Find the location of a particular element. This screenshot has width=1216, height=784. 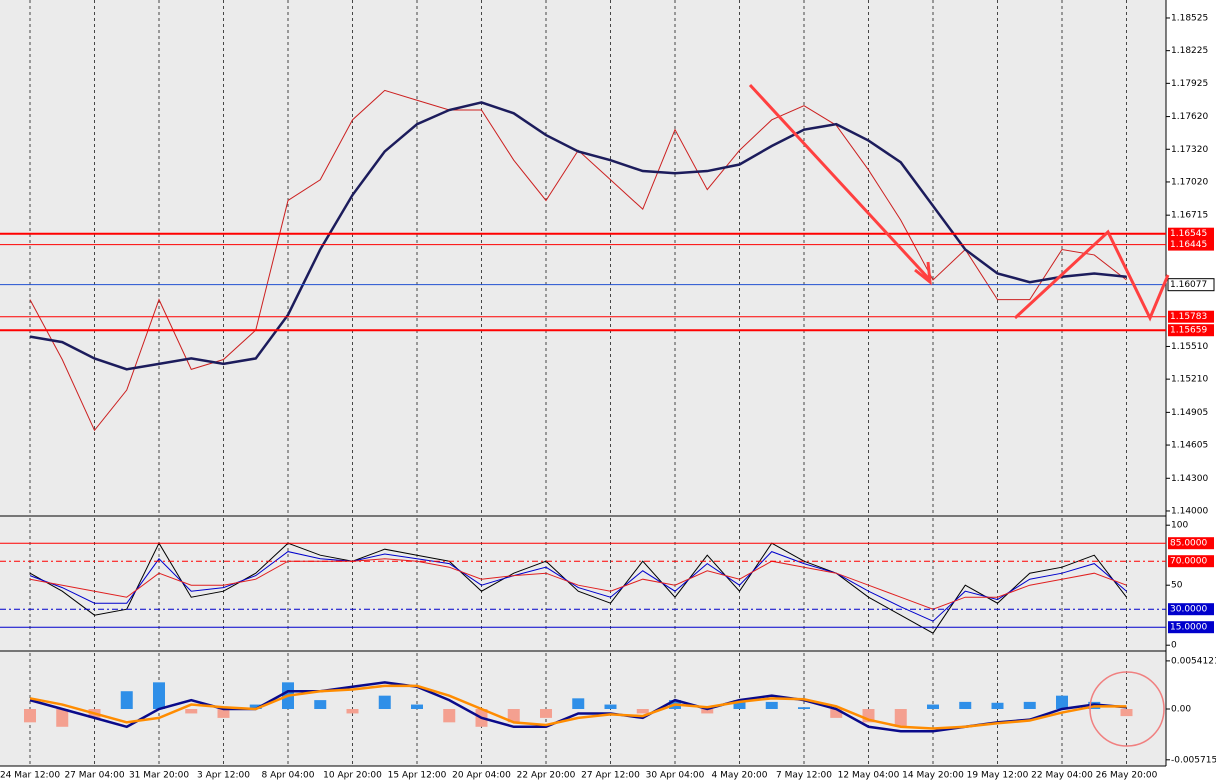

highlight-circle is located at coordinates (1127, 709).